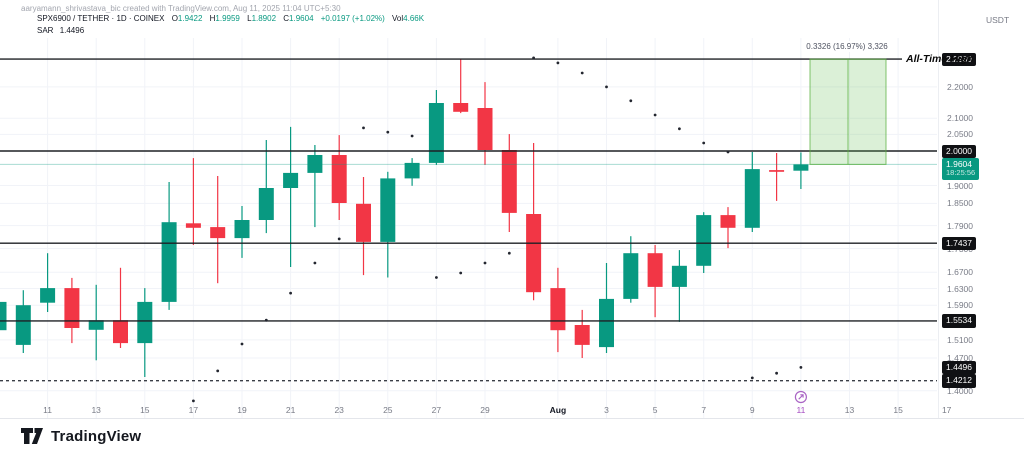 The width and height of the screenshot is (1024, 455). What do you see at coordinates (960, 185) in the screenshot?
I see `price-axis-label: 1.9000` at bounding box center [960, 185].